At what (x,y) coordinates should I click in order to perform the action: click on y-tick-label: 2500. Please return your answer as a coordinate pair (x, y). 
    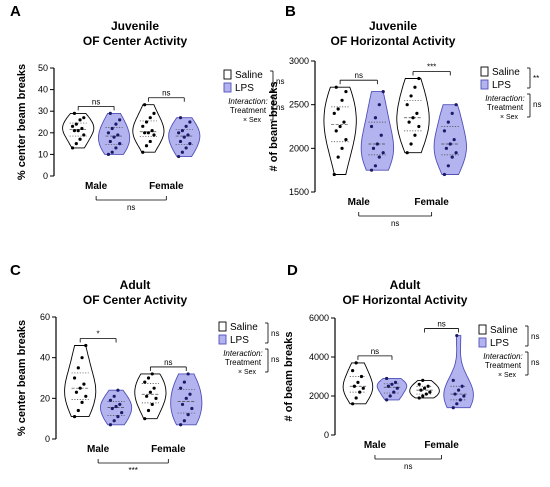
    Looking at the image, I should click on (299, 105).